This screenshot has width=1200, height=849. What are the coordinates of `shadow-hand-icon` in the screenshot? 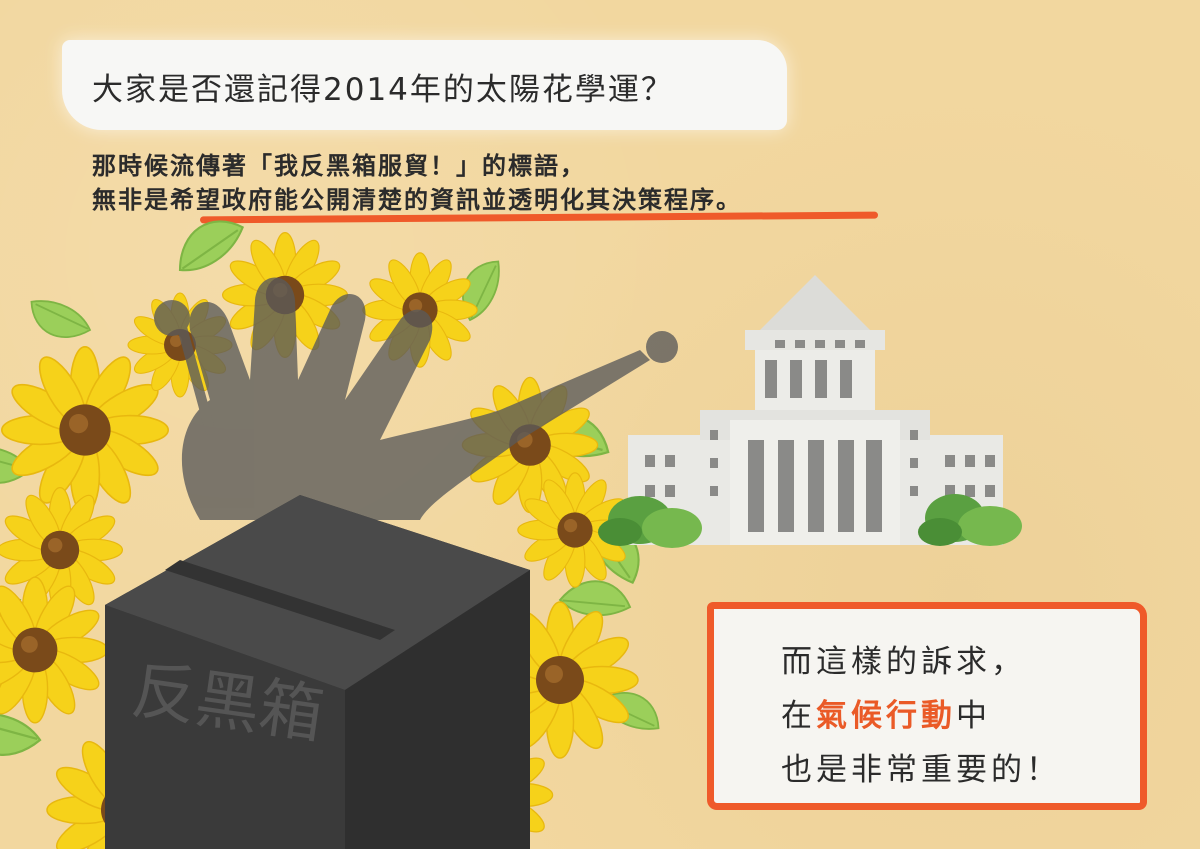 It's located at (416, 398).